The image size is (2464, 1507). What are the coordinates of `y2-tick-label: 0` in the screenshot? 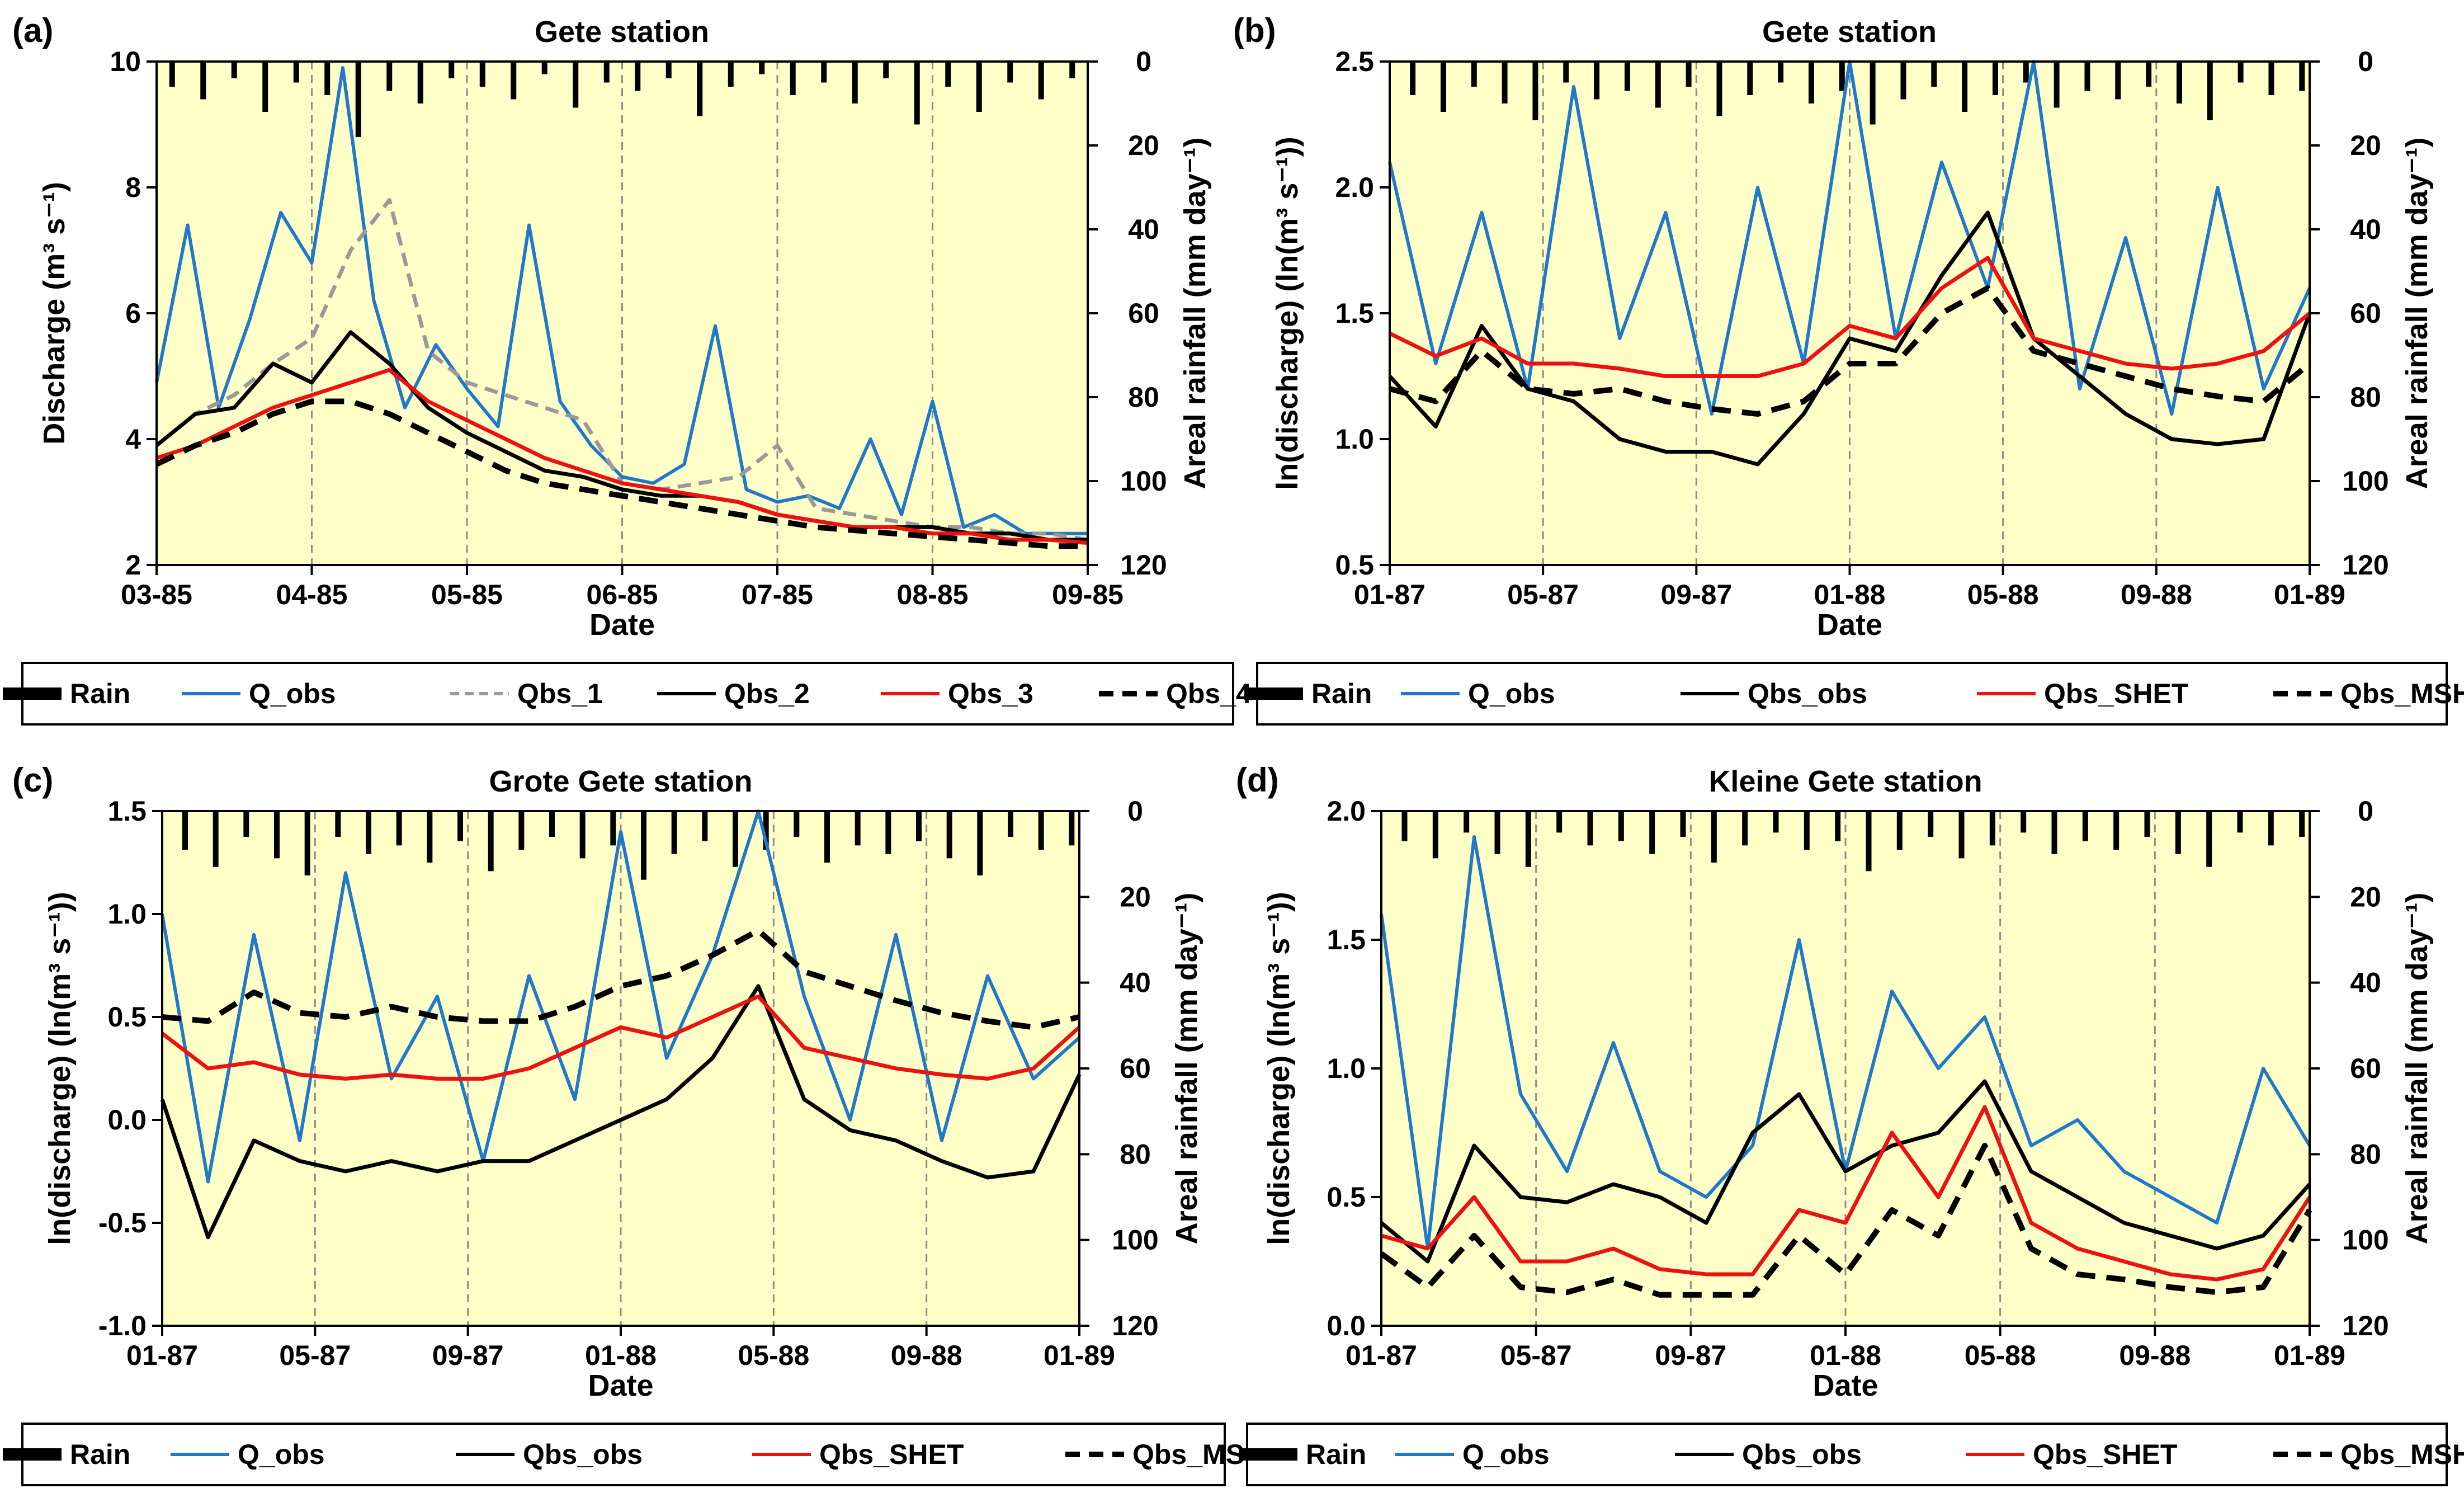 It's located at (2365, 62).